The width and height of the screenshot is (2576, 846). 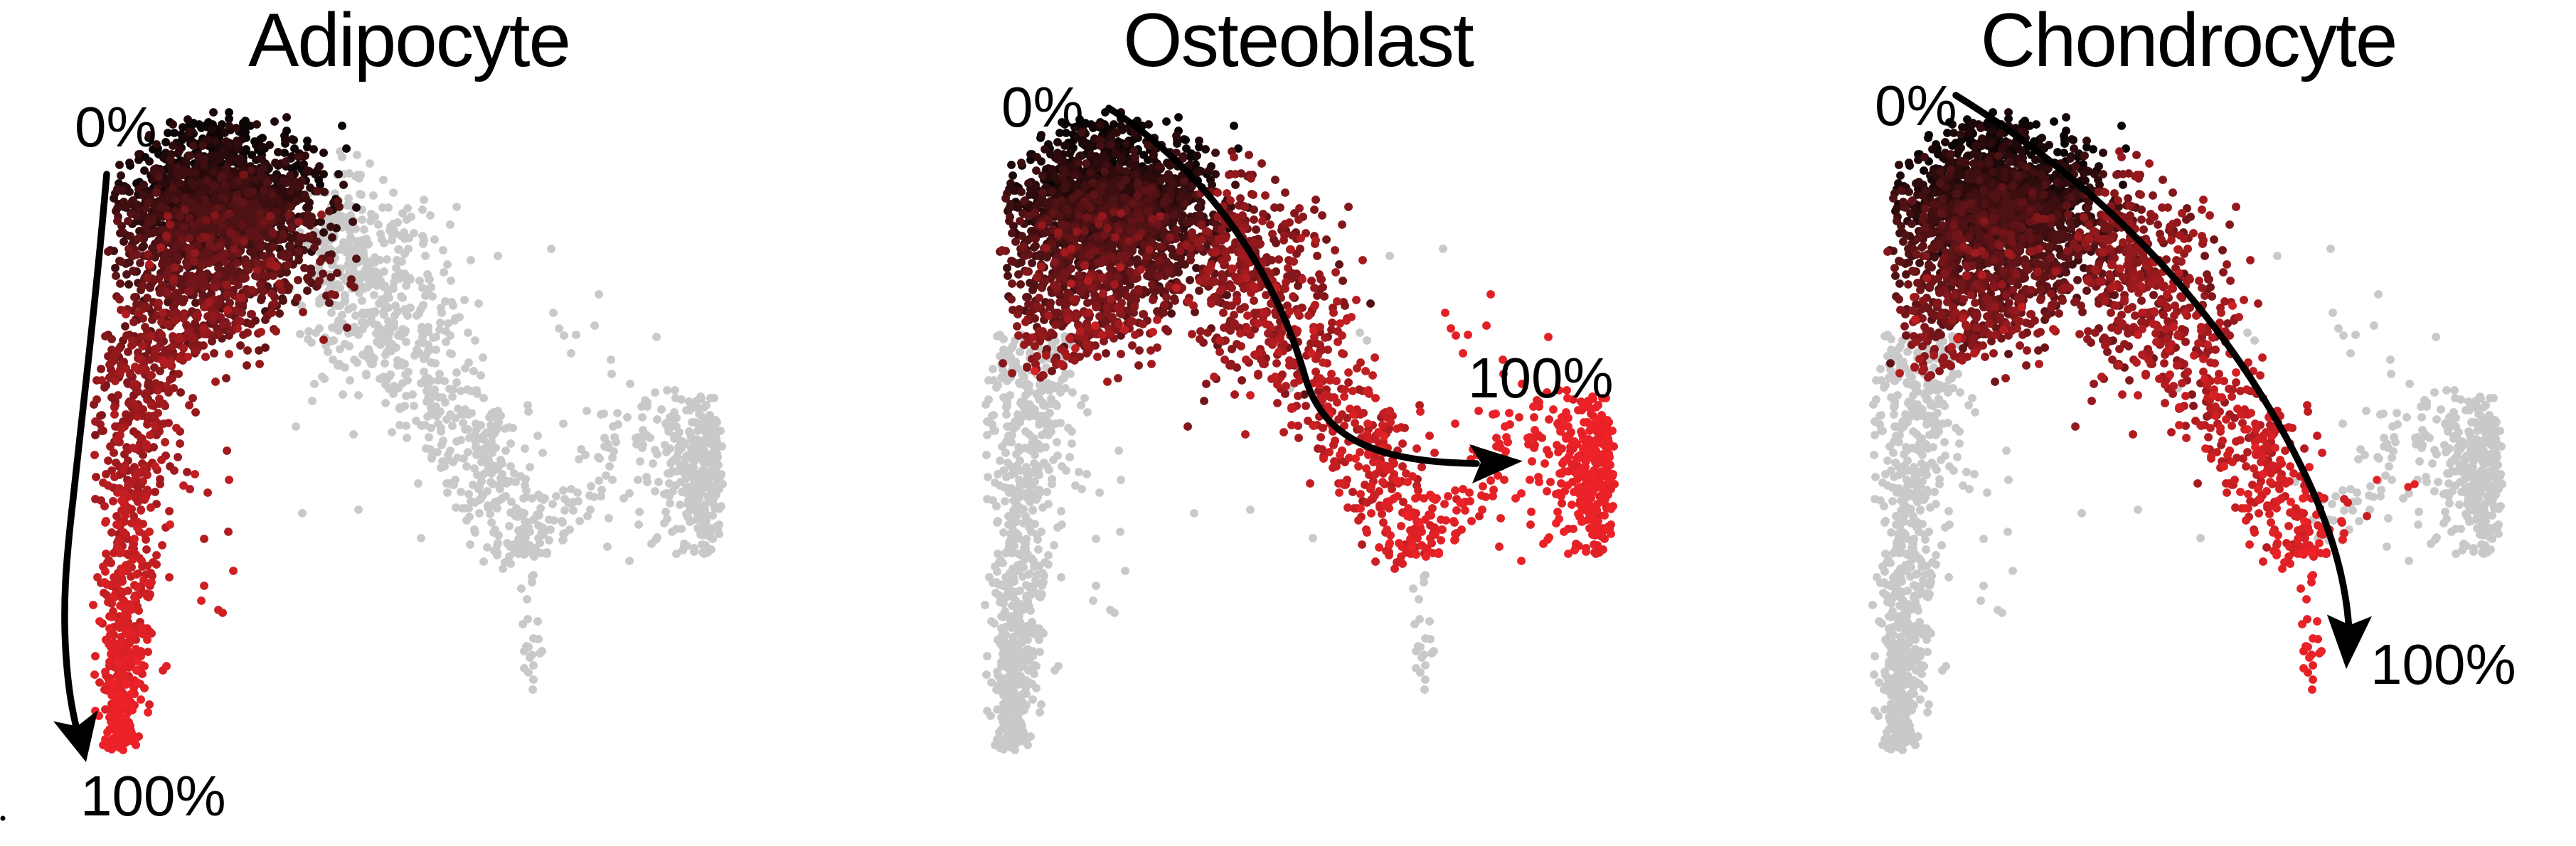 What do you see at coordinates (2189, 41) in the screenshot?
I see `svg-text: Chondrocyte` at bounding box center [2189, 41].